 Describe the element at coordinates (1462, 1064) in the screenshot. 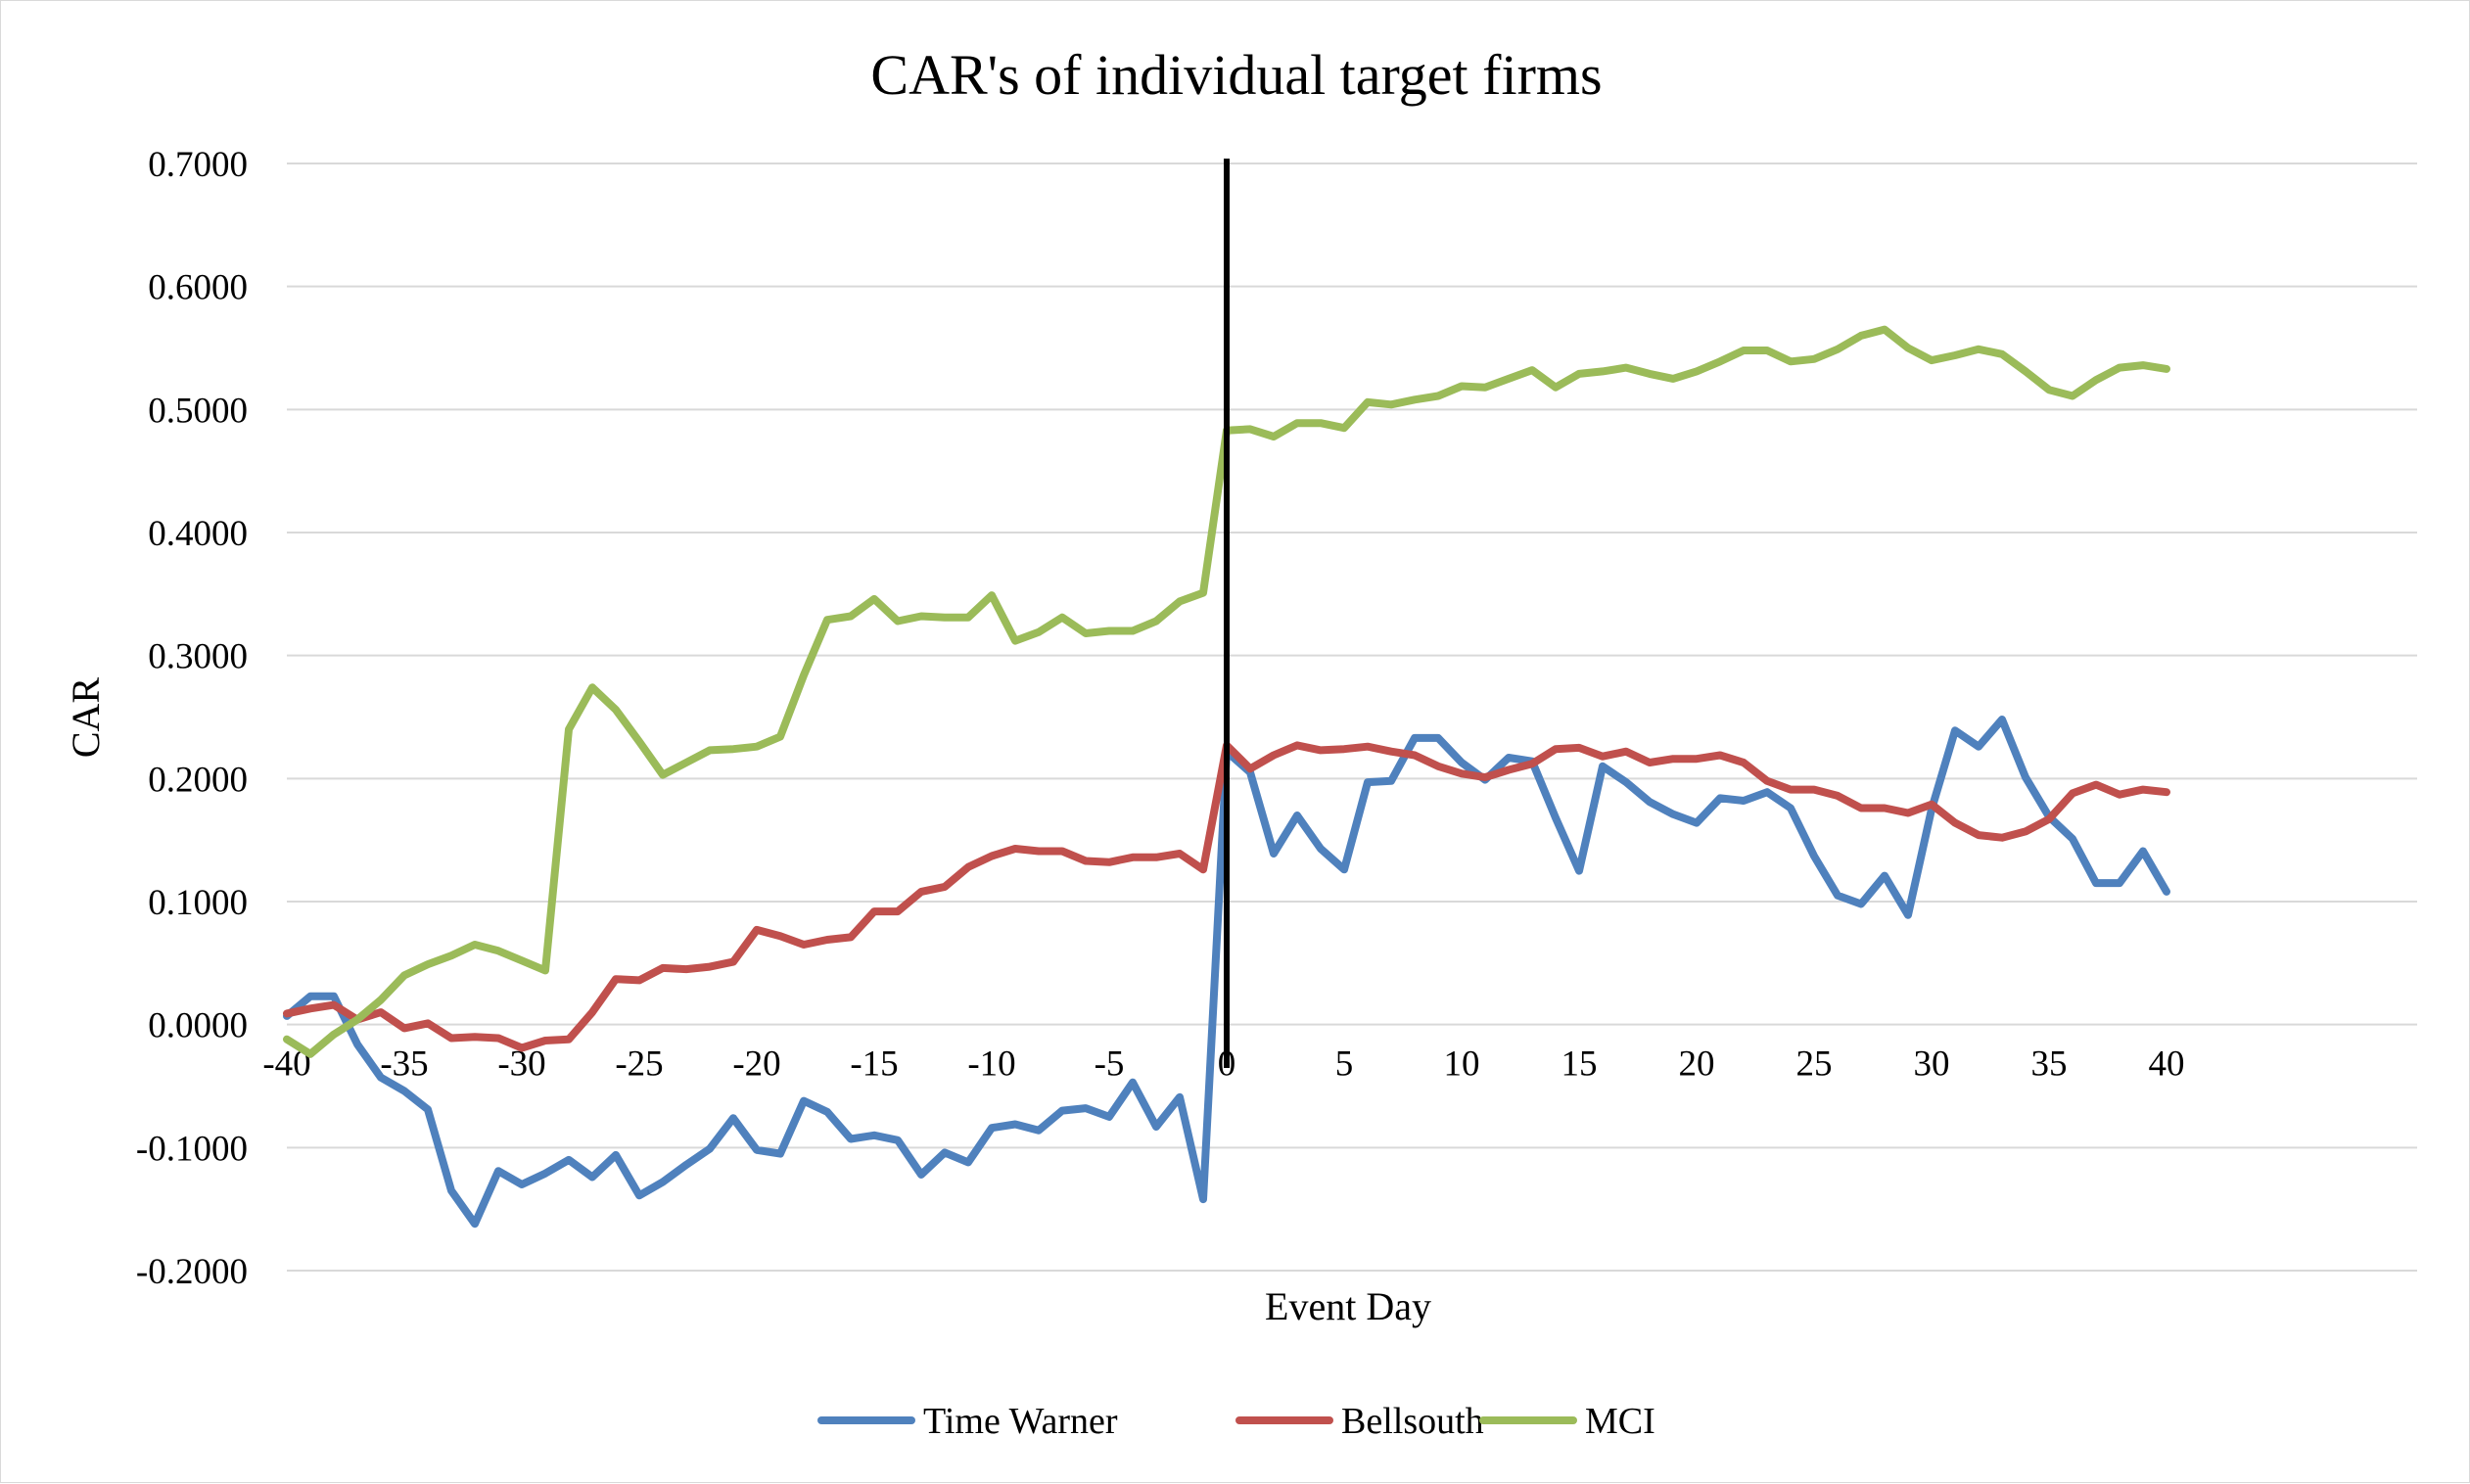

I see `x-tick-label: 10` at that location.